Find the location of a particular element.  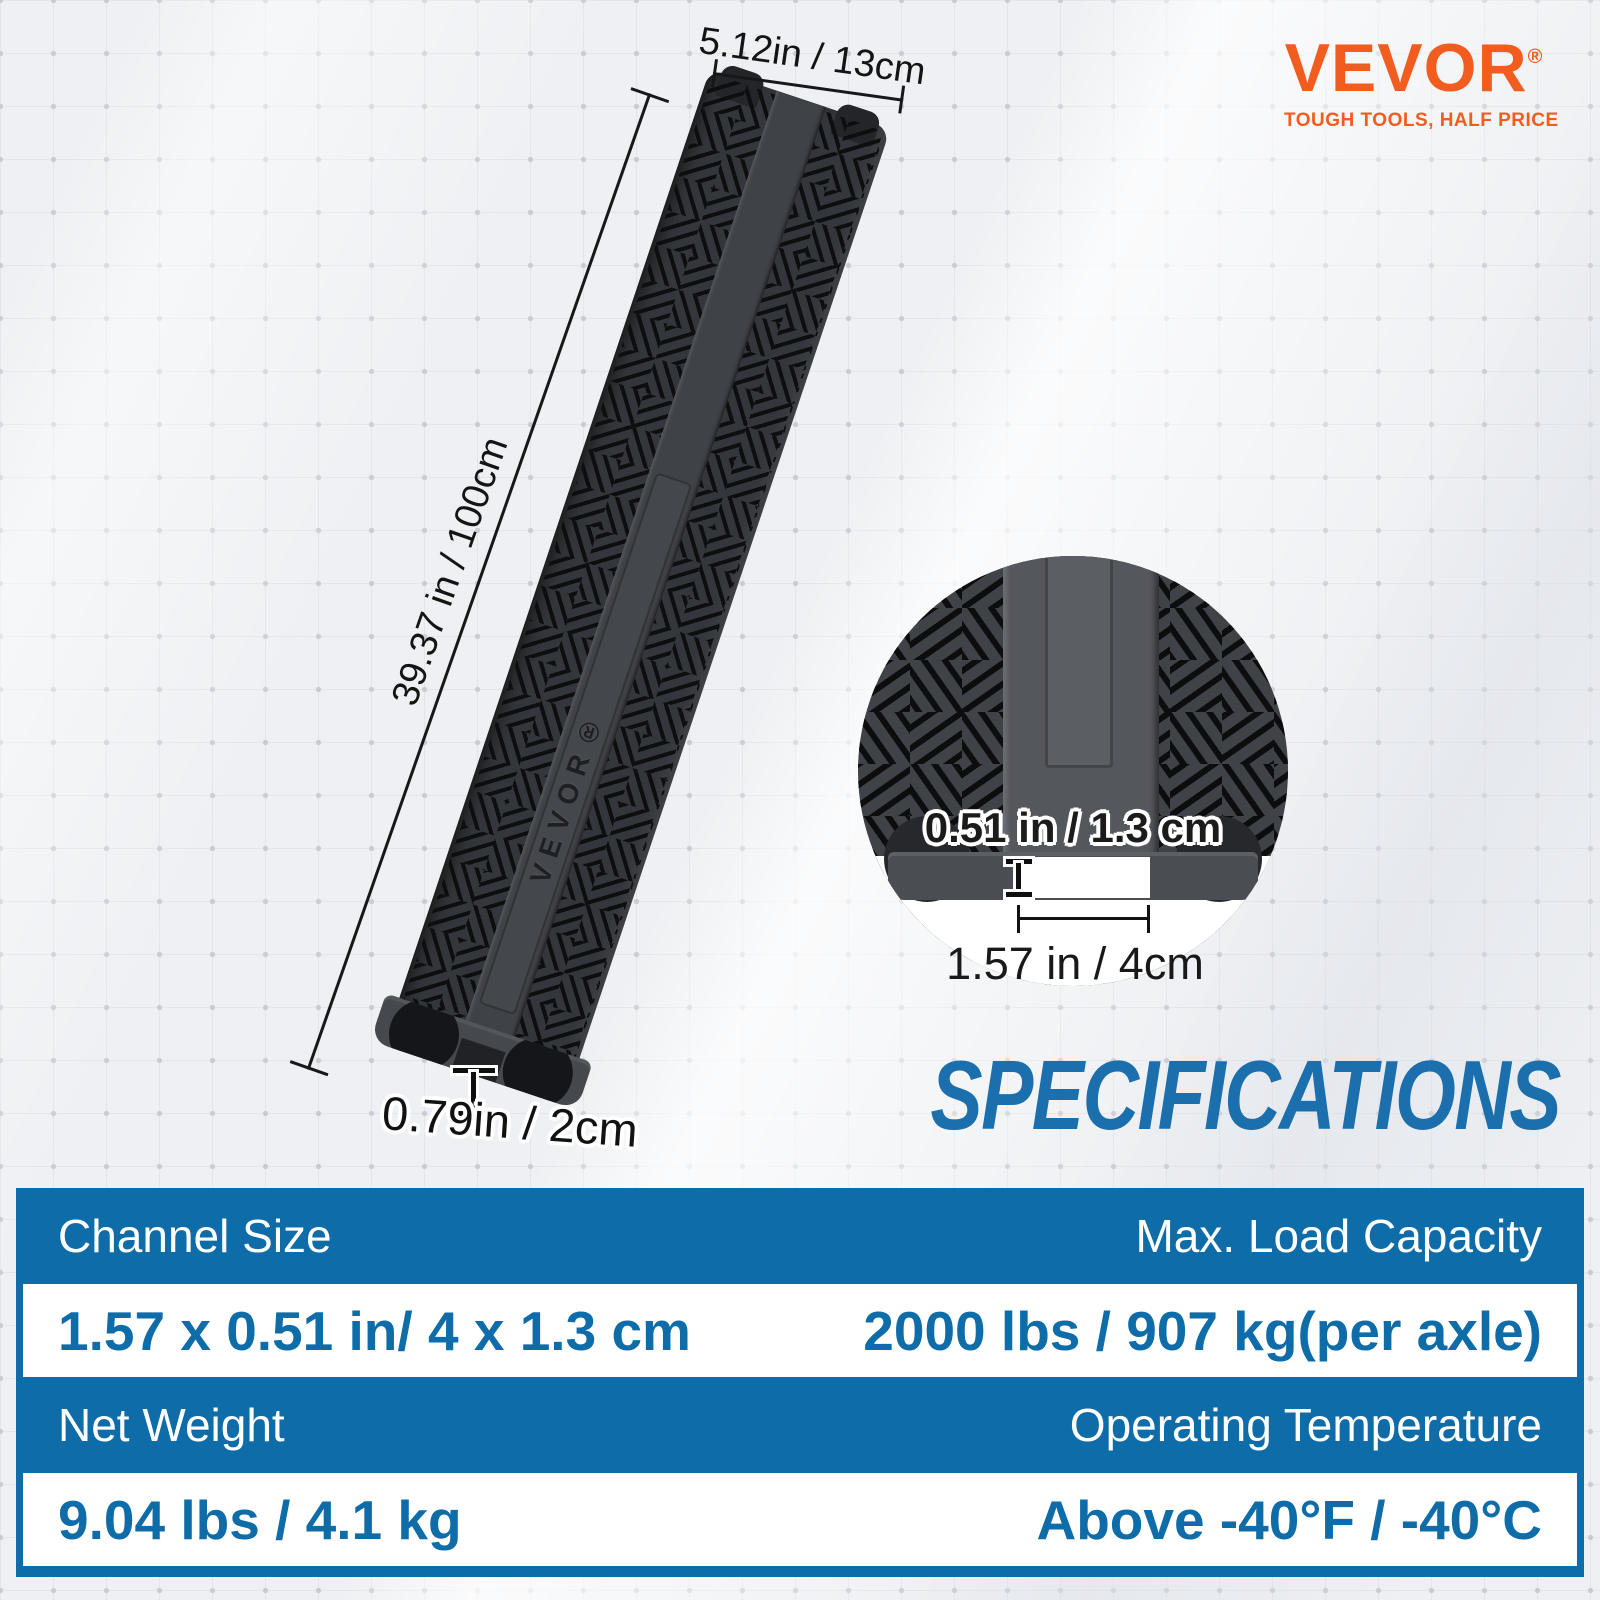

brand-name: VEVOR® is located at coordinates (1414, 68).